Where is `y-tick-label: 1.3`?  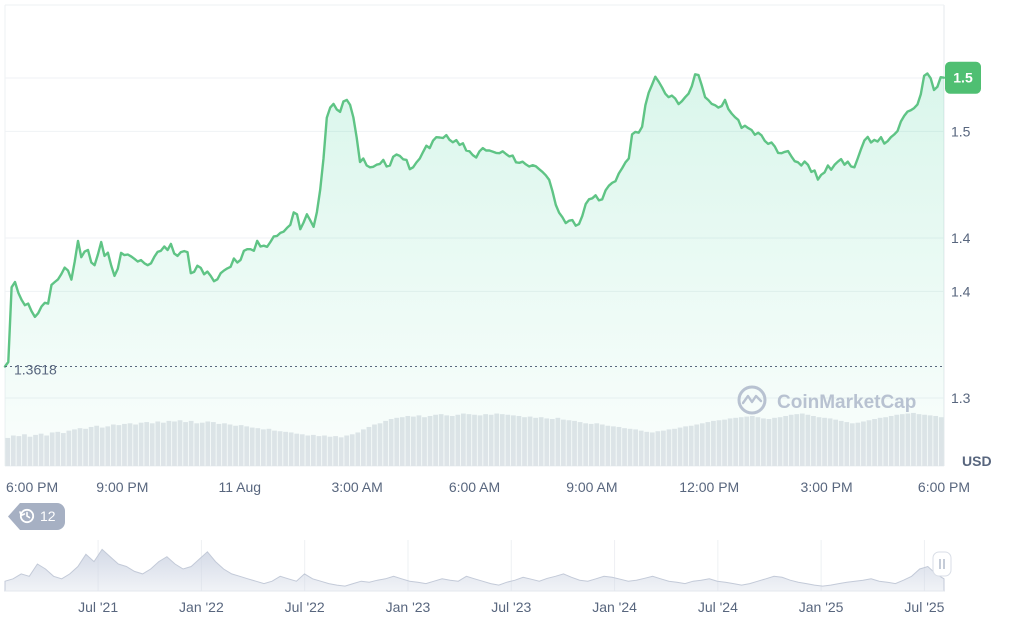
y-tick-label: 1.3 is located at coordinates (961, 398).